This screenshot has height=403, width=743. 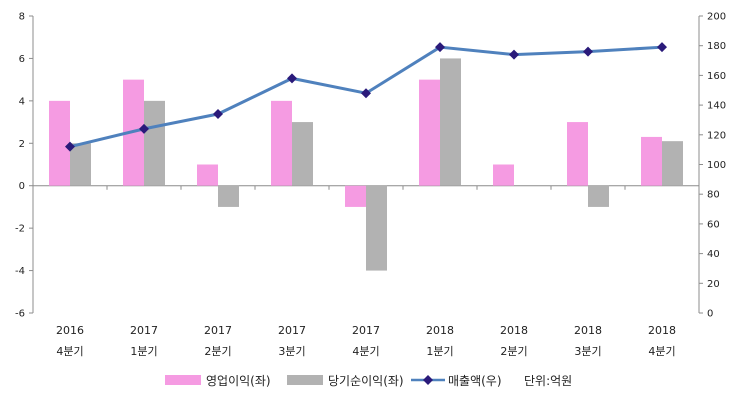 What do you see at coordinates (716, 106) in the screenshot?
I see `right-axis-tick-label: 140` at bounding box center [716, 106].